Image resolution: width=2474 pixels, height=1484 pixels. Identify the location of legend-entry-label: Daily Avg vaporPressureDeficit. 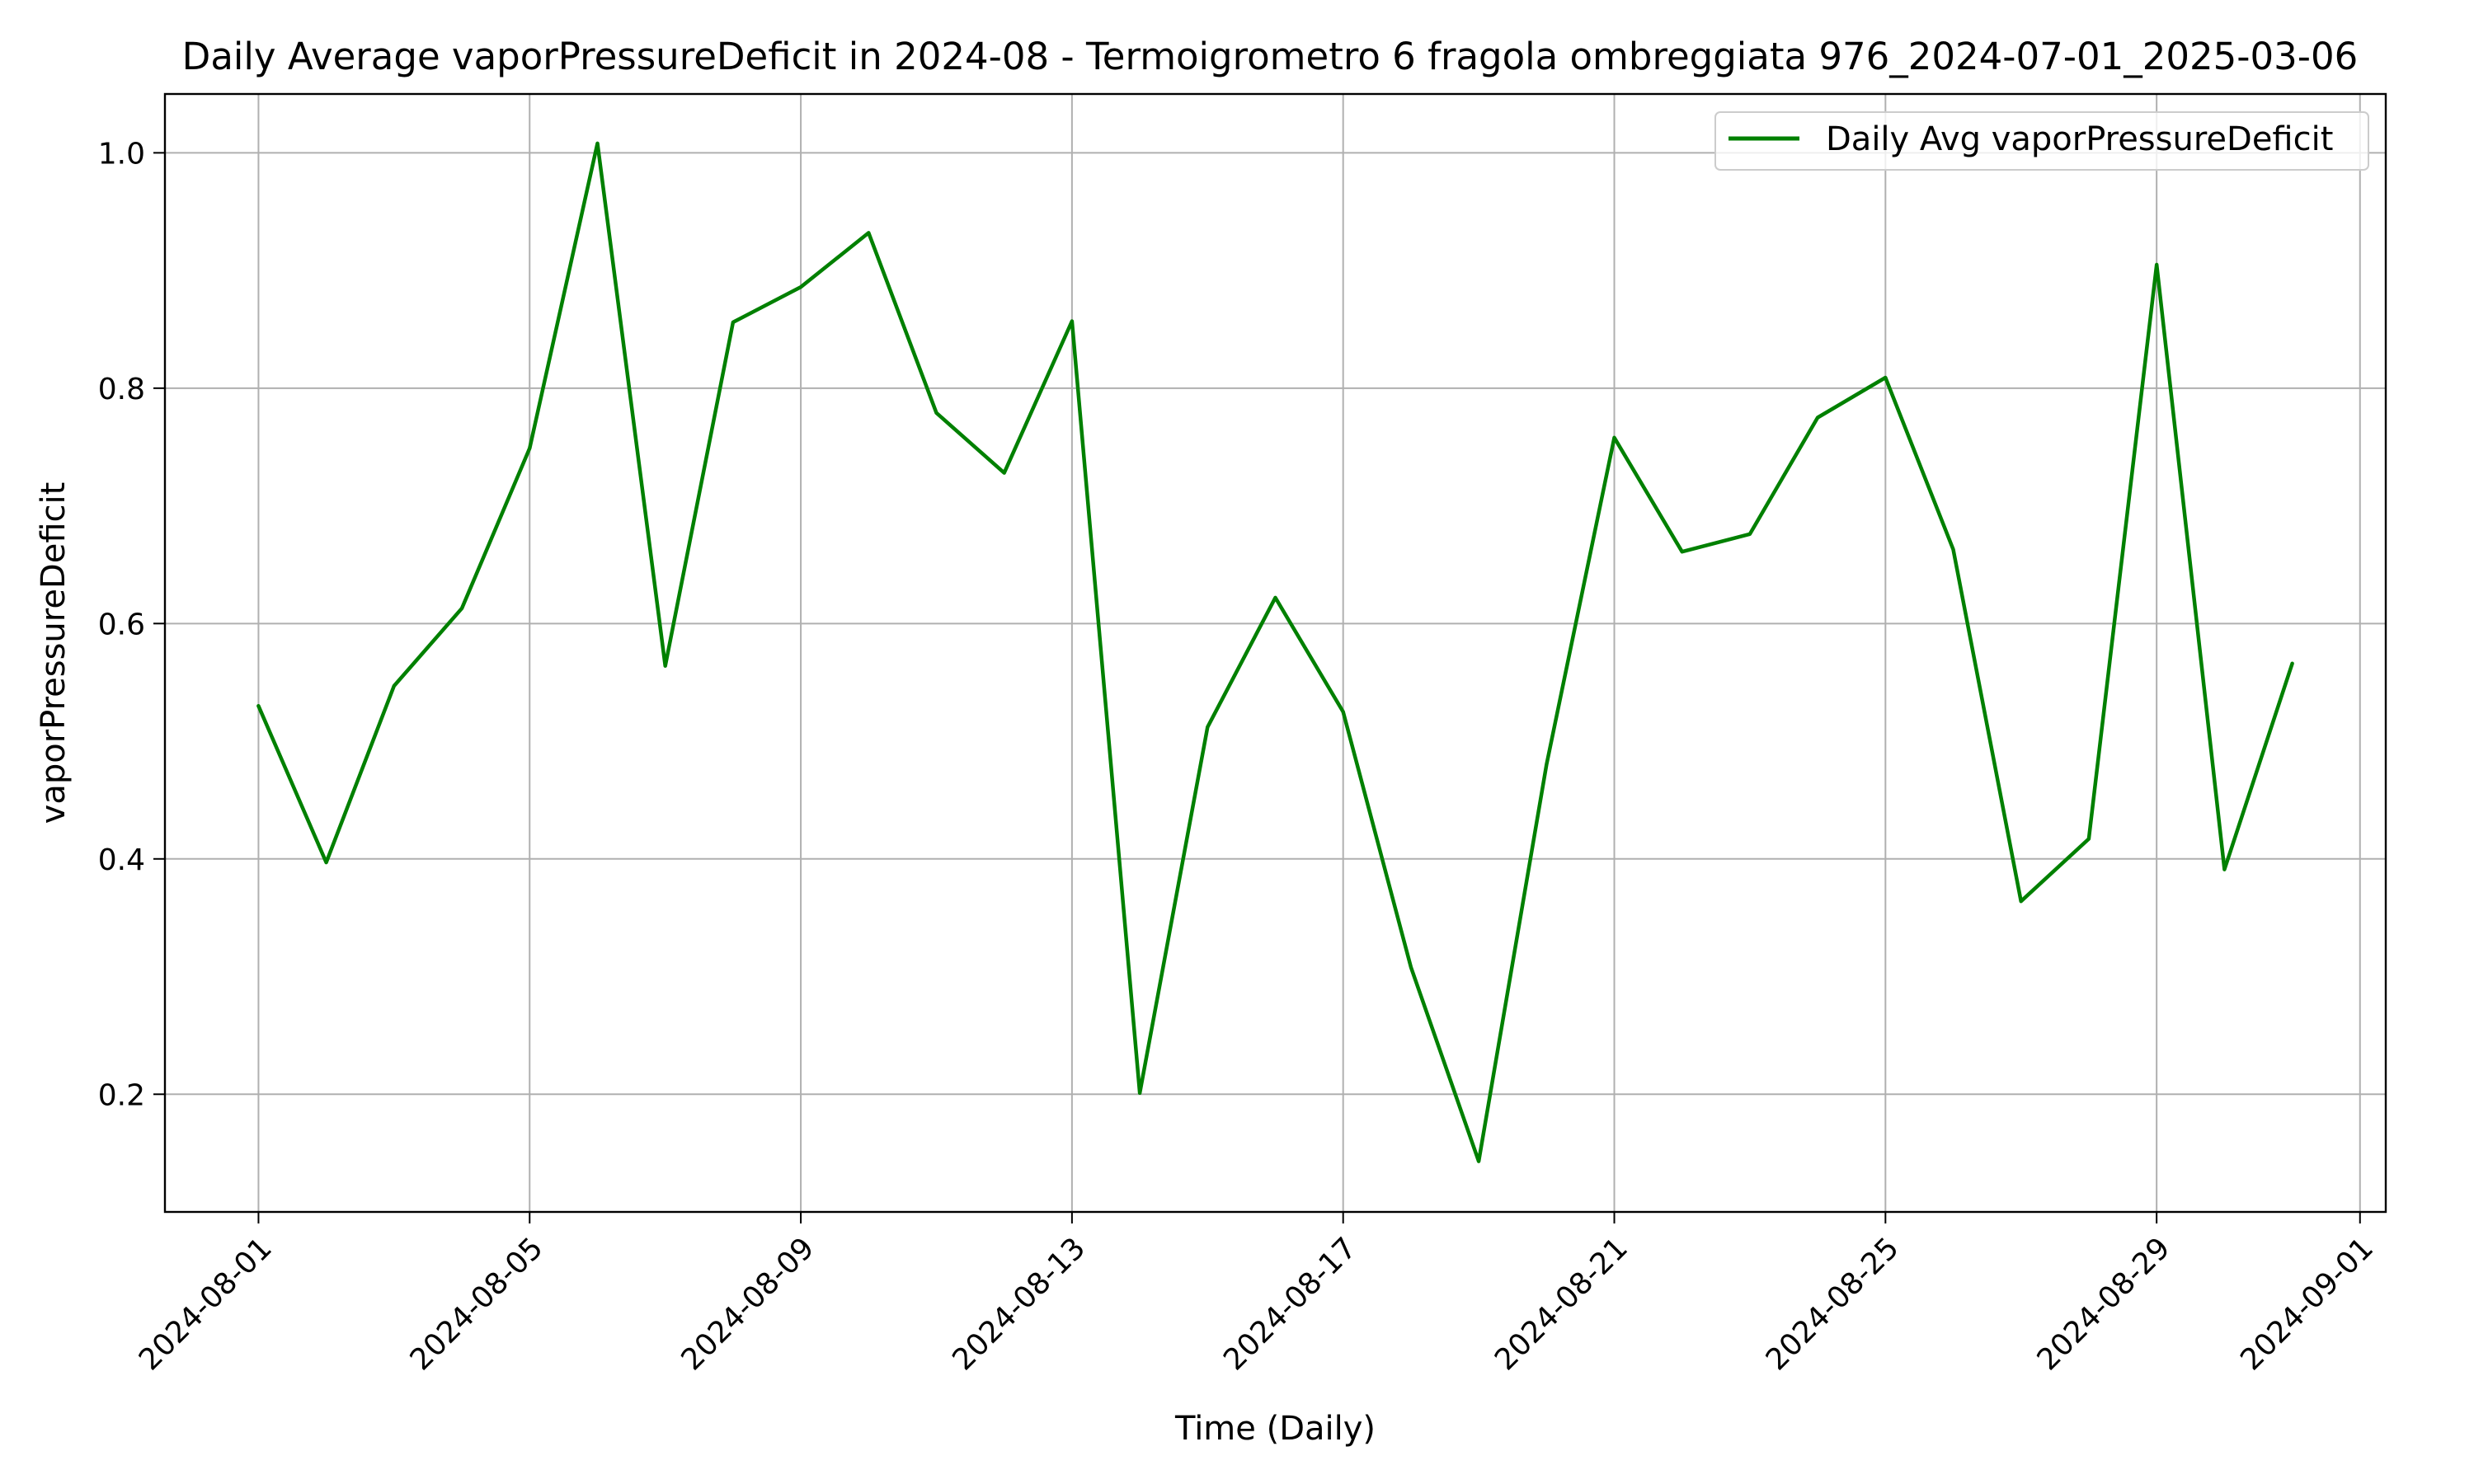
(2079, 139).